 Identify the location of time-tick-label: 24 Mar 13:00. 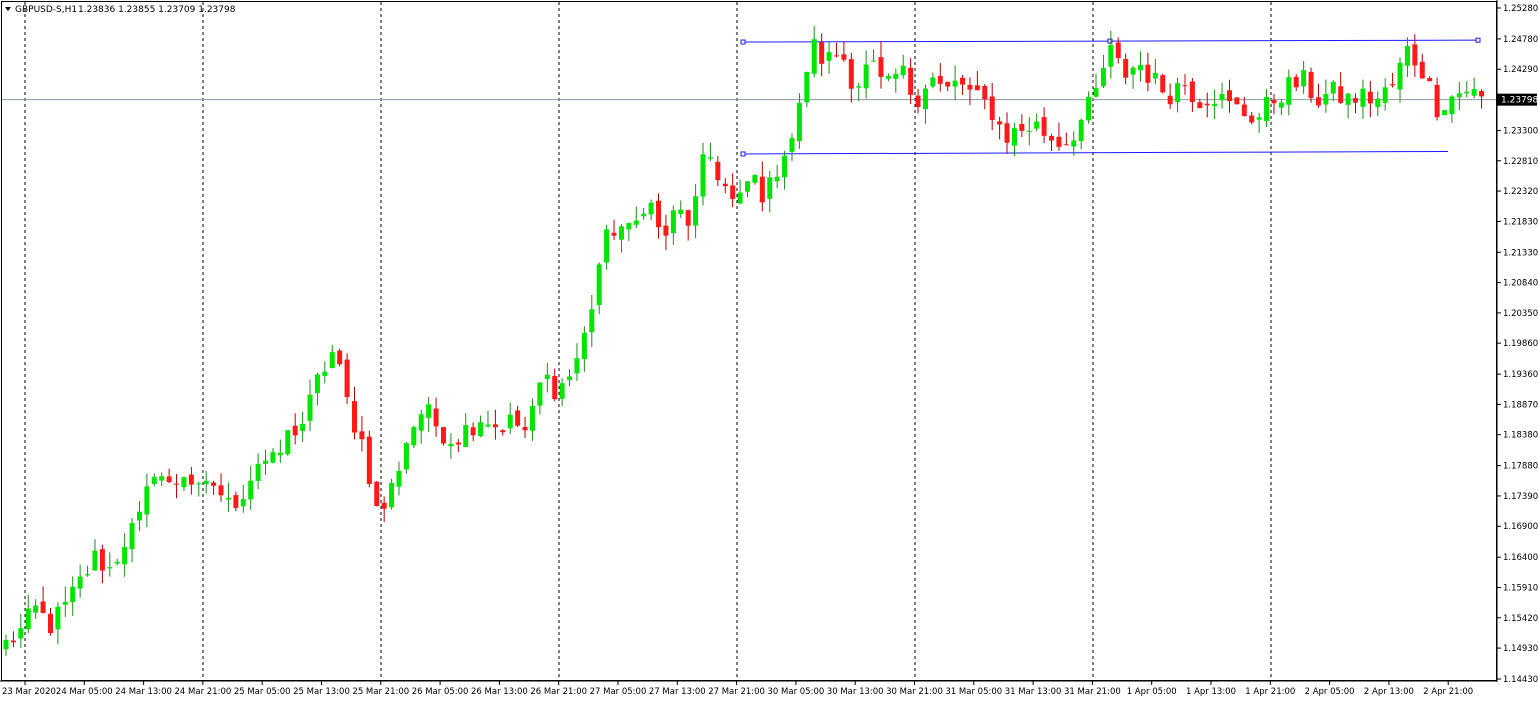
(143, 692).